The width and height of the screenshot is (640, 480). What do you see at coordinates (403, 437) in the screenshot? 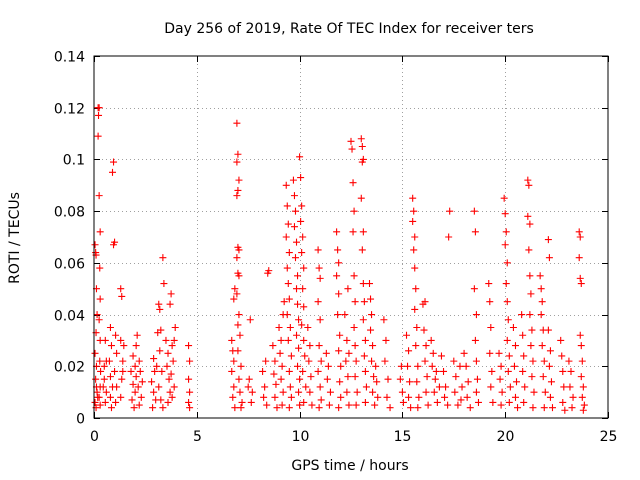
I see `x-tick-label: 15` at bounding box center [403, 437].